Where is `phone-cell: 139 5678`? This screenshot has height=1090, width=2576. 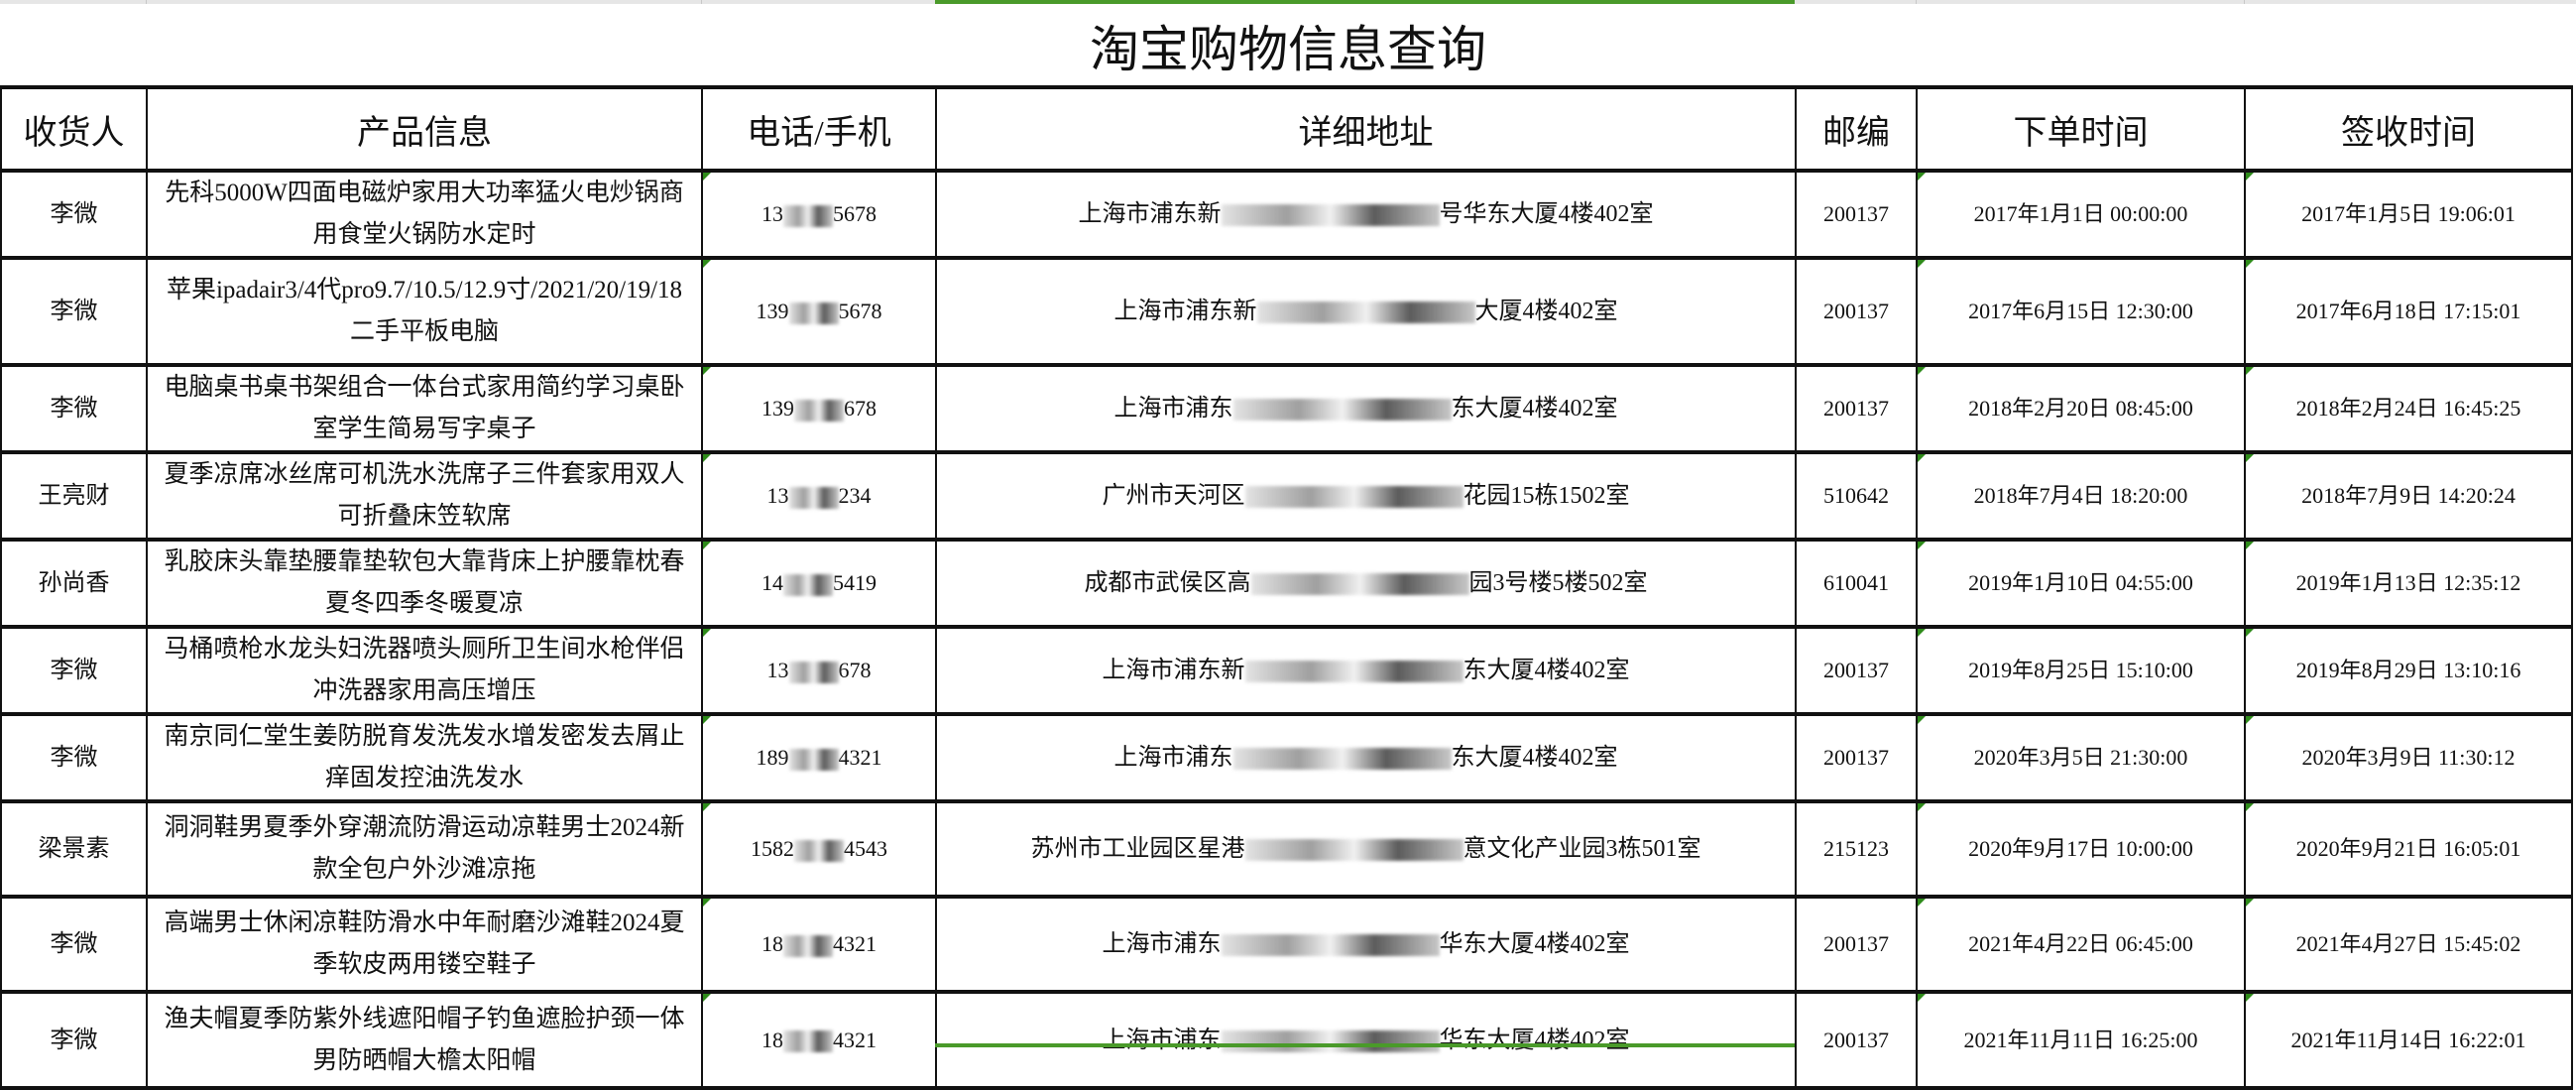
phone-cell: 139 5678 is located at coordinates (819, 311).